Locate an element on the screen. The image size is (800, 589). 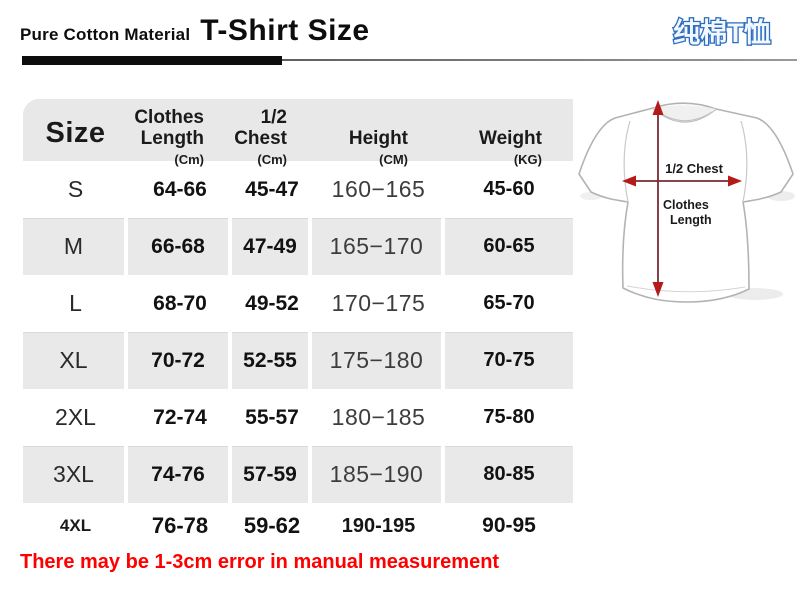
size-cell: 4XL is located at coordinates (75, 525).